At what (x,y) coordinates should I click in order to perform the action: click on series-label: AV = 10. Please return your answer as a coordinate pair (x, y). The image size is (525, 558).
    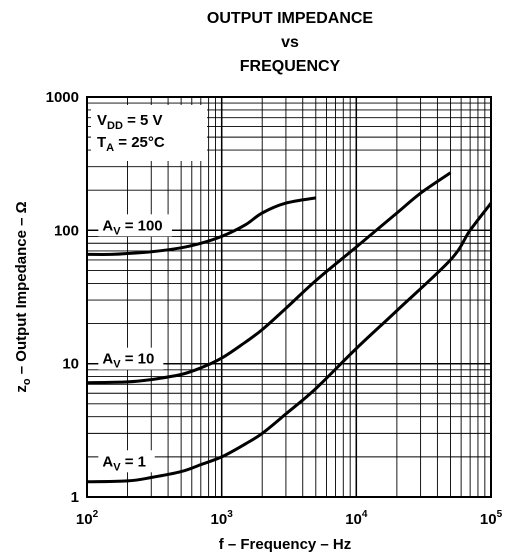
    Looking at the image, I should click on (128, 361).